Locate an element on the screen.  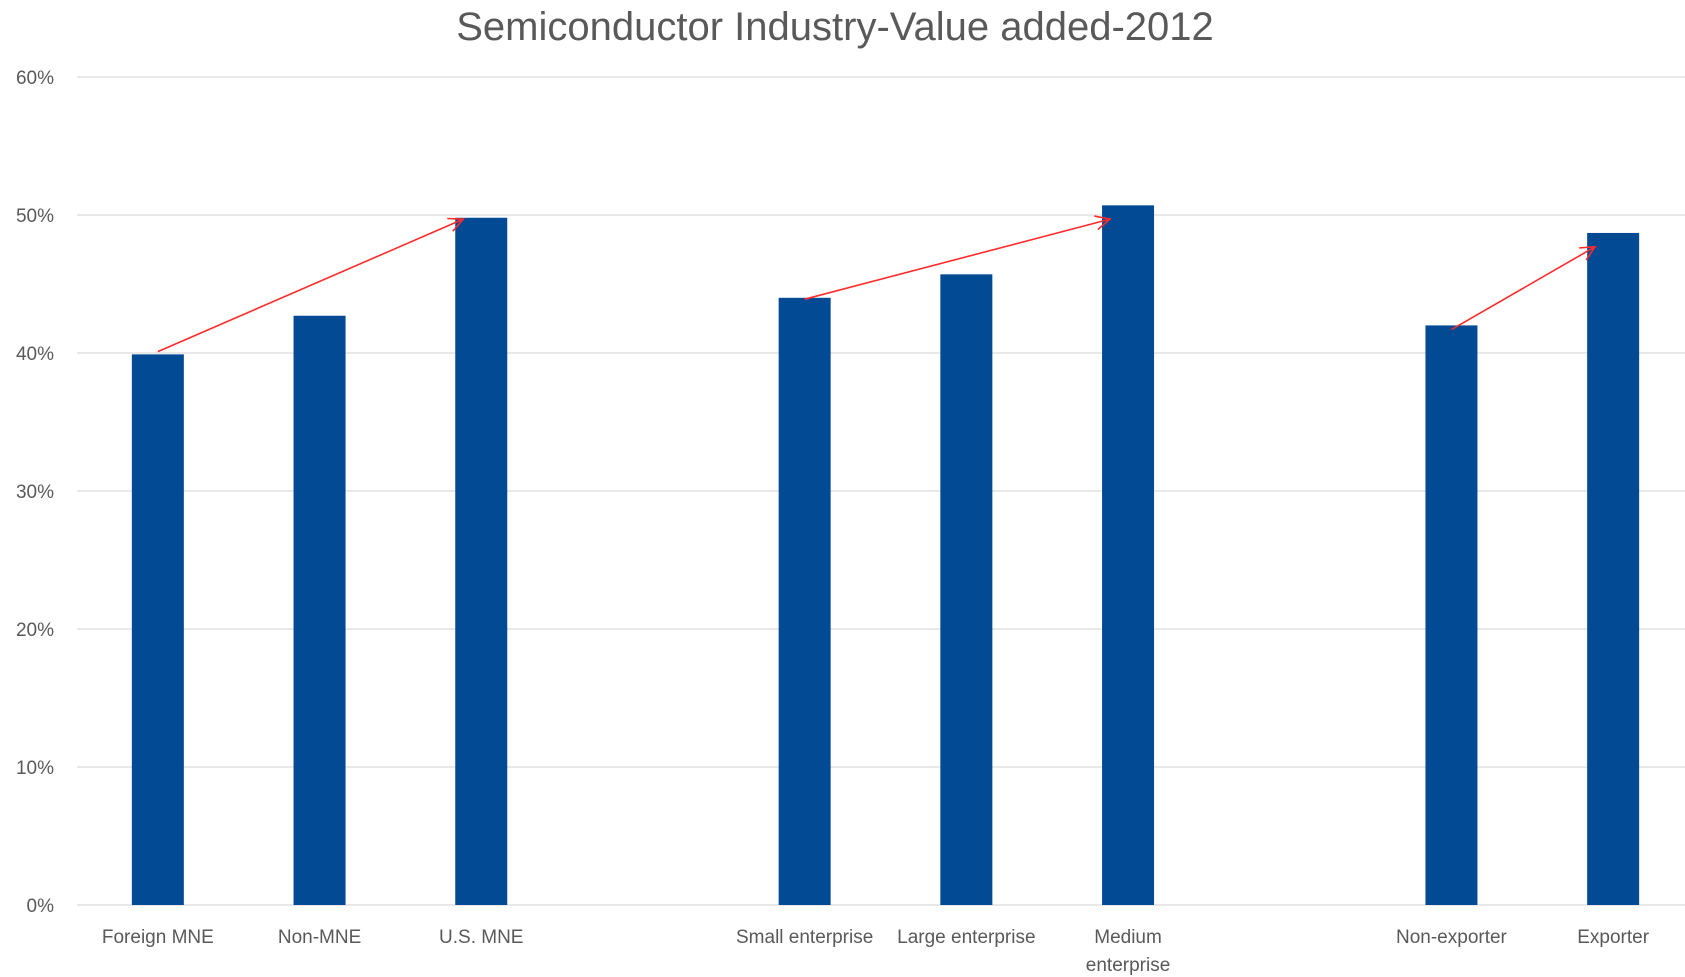
y-axis-tick-labels: 0% 10% 20% 30% 40% 50% 60% is located at coordinates (35, 492).